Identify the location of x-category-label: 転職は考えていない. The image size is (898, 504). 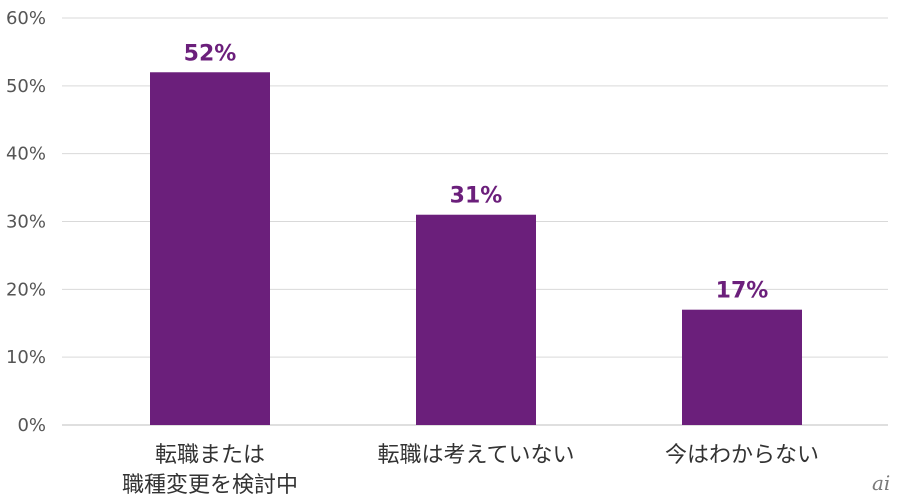
(476, 455).